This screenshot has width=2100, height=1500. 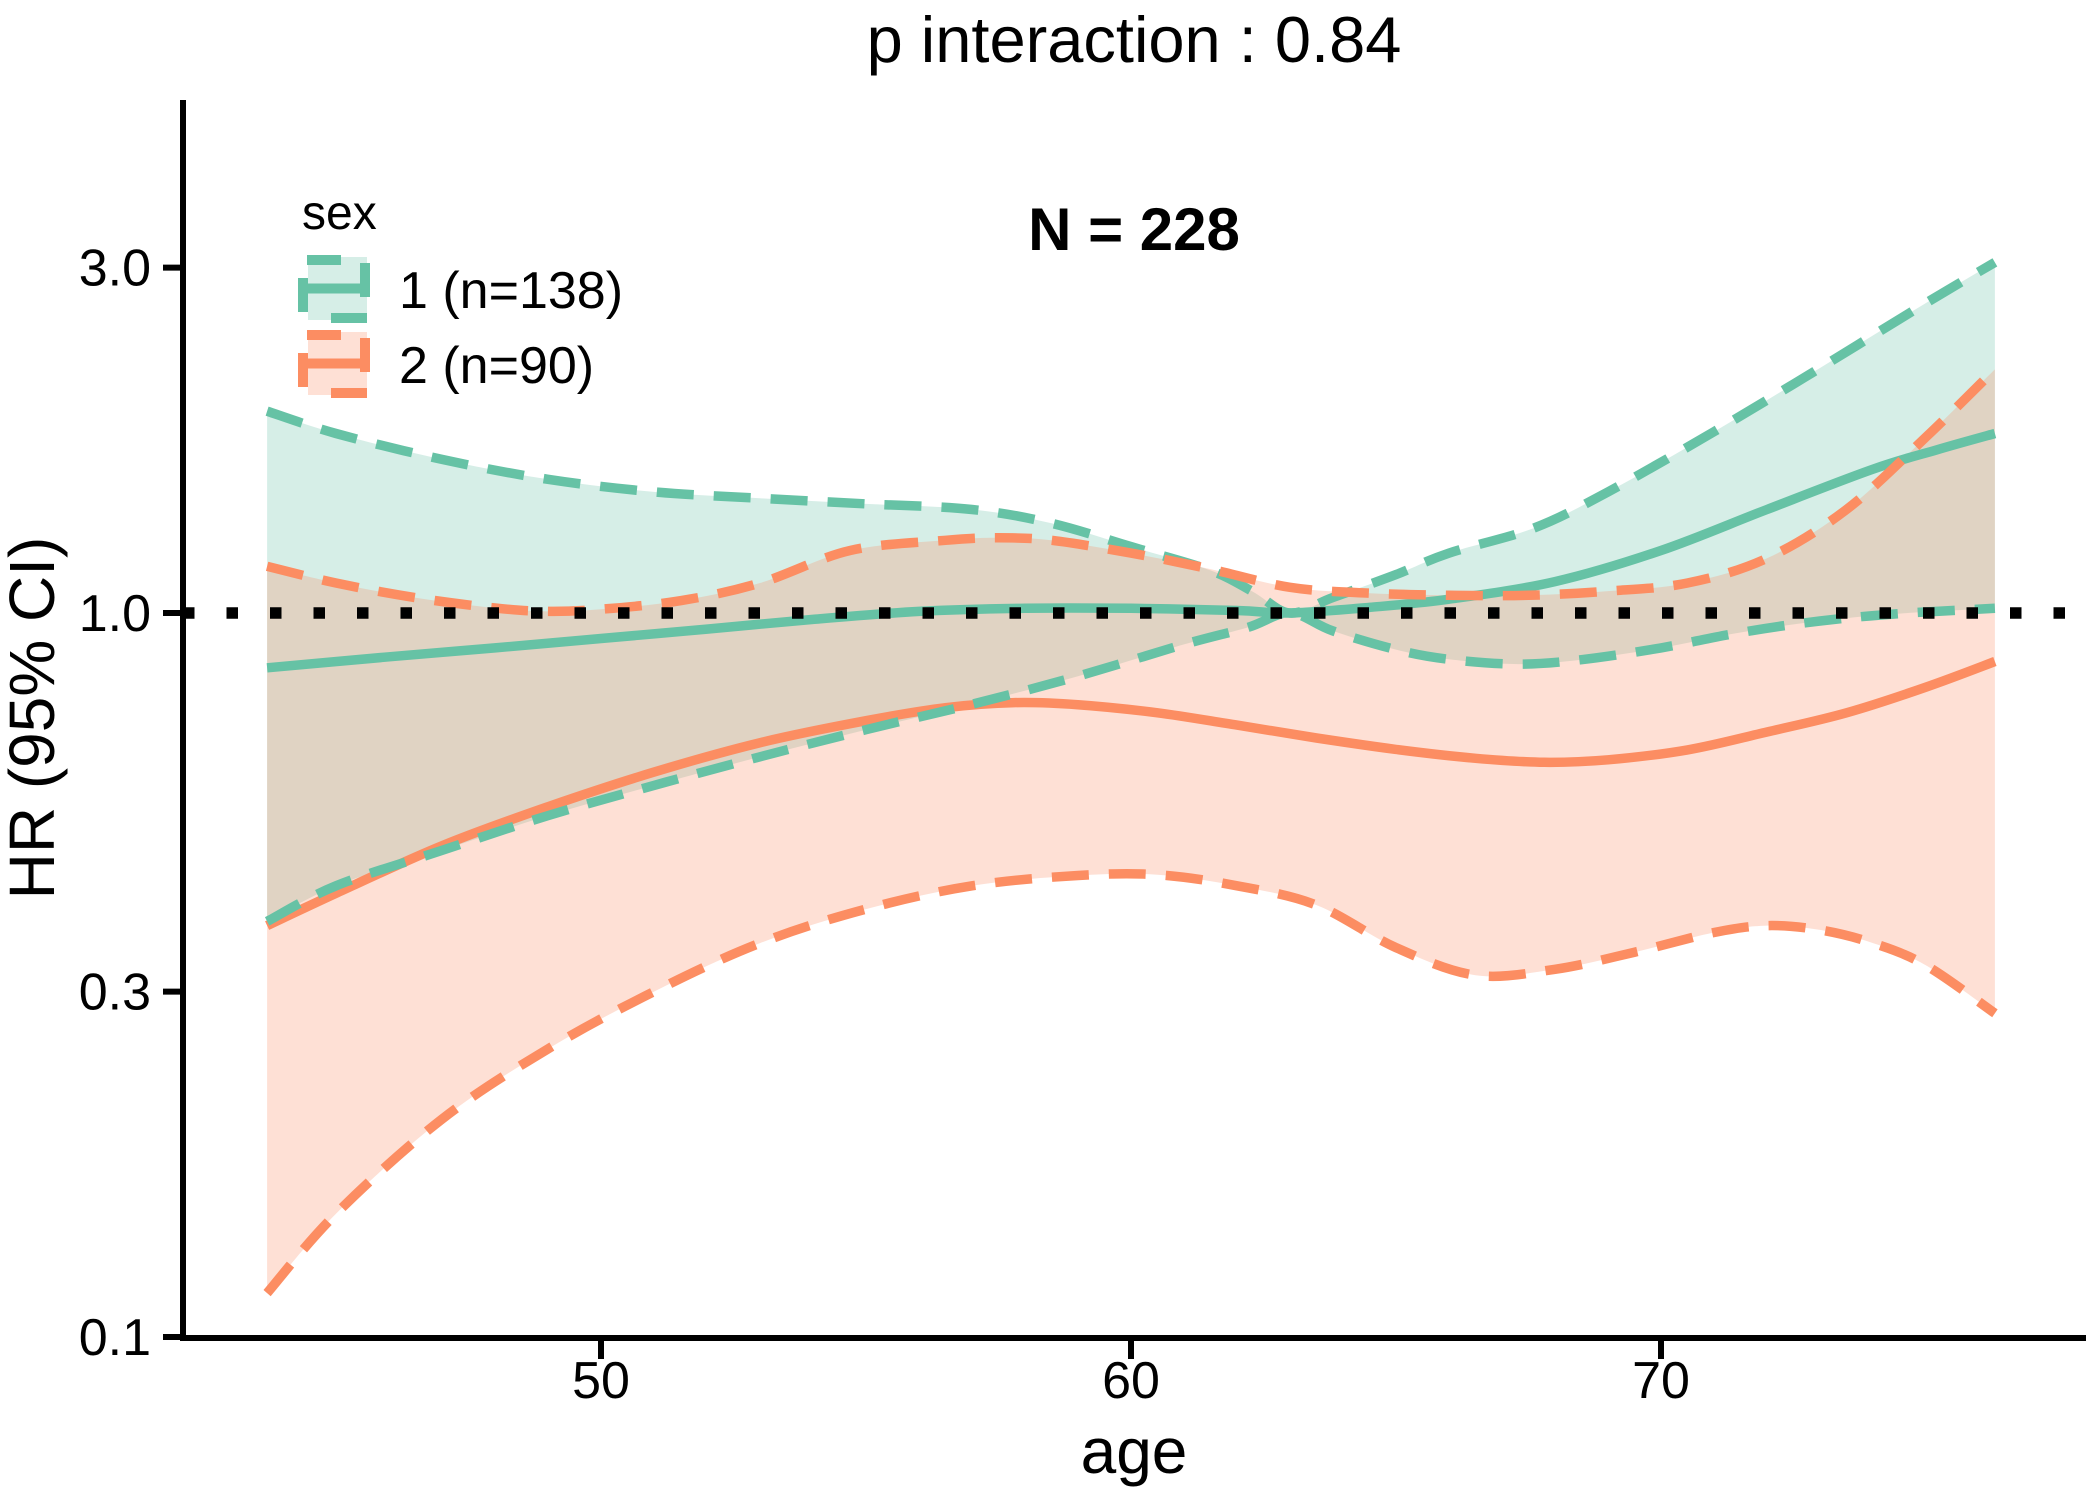 I want to click on legend-title: sex, so click(x=339, y=213).